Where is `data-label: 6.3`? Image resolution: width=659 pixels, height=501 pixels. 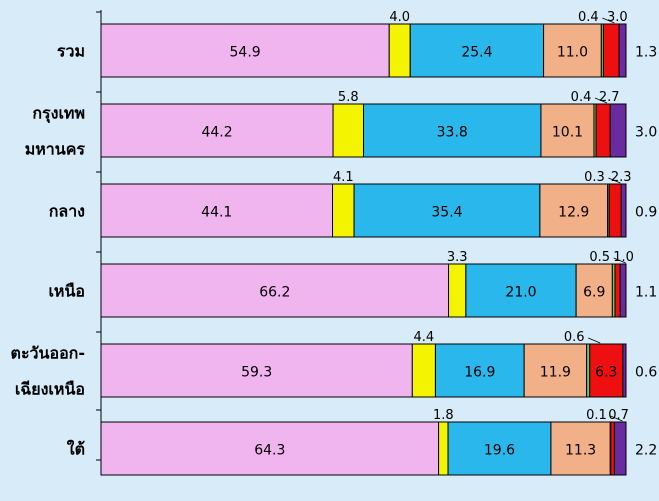
data-label: 6.3 is located at coordinates (606, 373).